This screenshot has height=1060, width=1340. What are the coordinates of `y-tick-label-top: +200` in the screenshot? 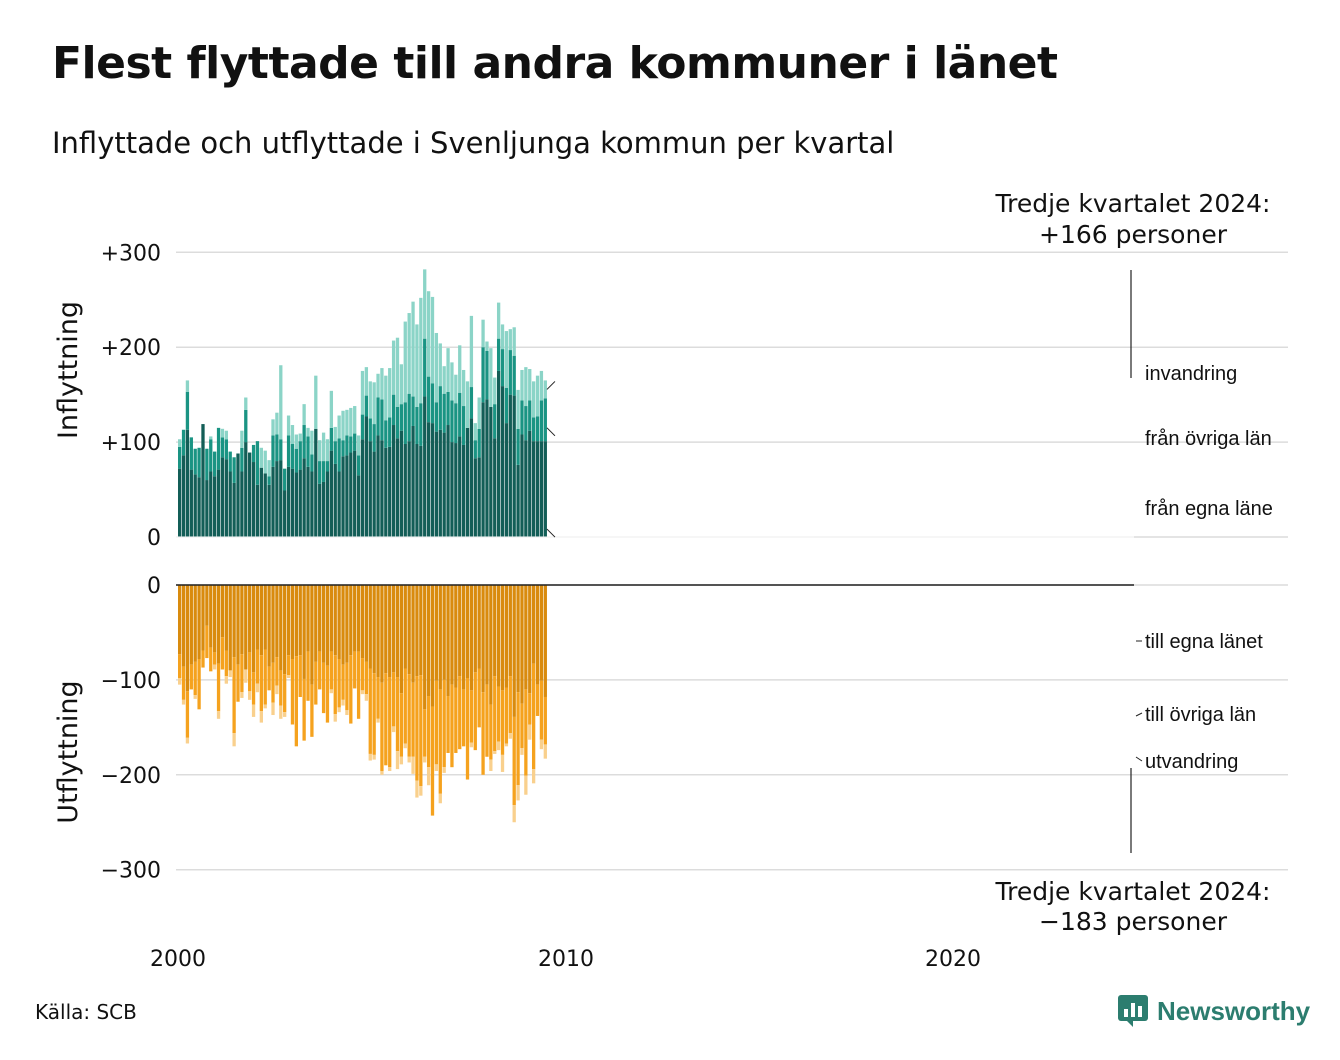 It's located at (131, 348).